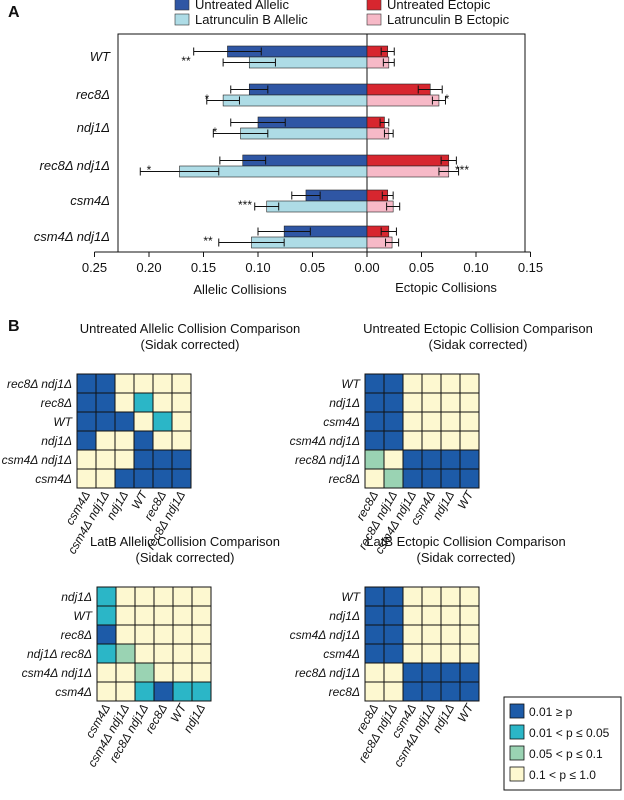 This screenshot has height=800, width=624. Describe the element at coordinates (182, 19) in the screenshot. I see `legend-swatch-latrunculin-b-allelic` at that location.